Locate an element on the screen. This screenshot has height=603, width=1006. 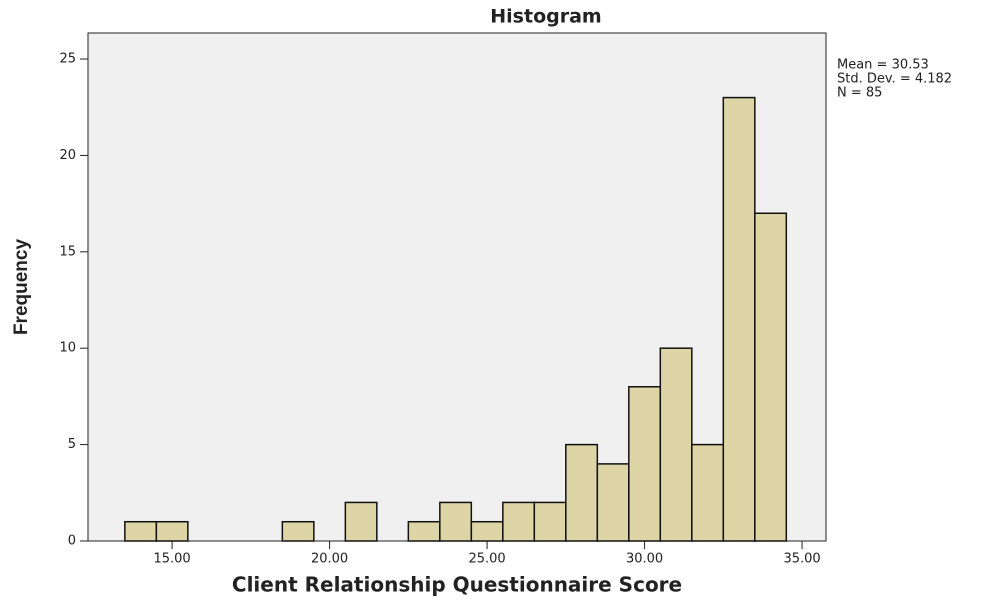
x-axis-label: Client Relationship Questionnaire Score is located at coordinates (457, 585).